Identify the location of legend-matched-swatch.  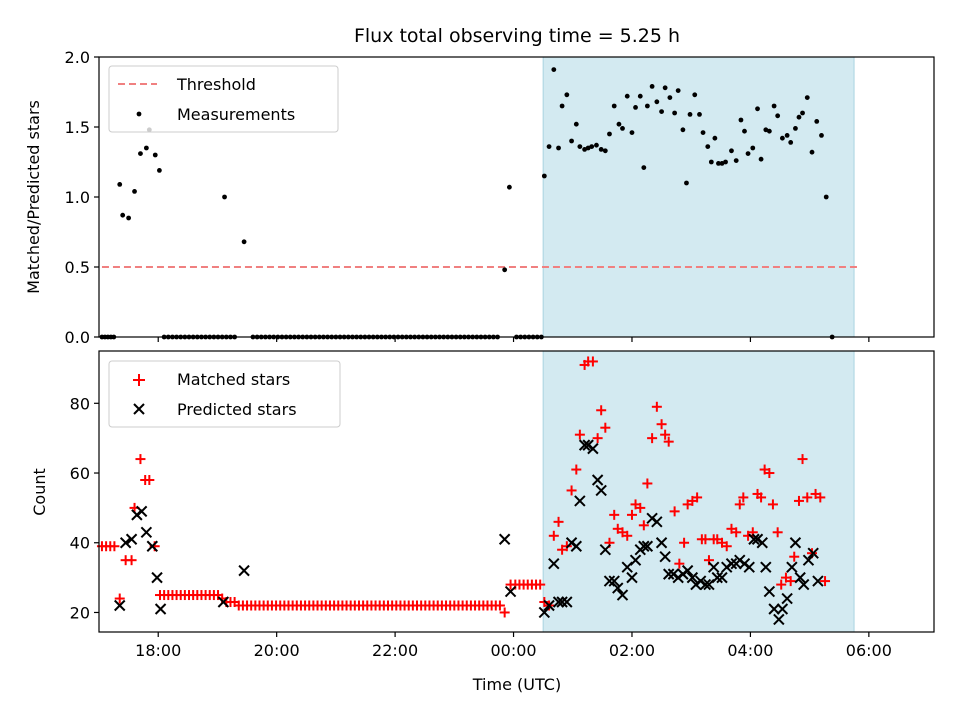
(139, 380).